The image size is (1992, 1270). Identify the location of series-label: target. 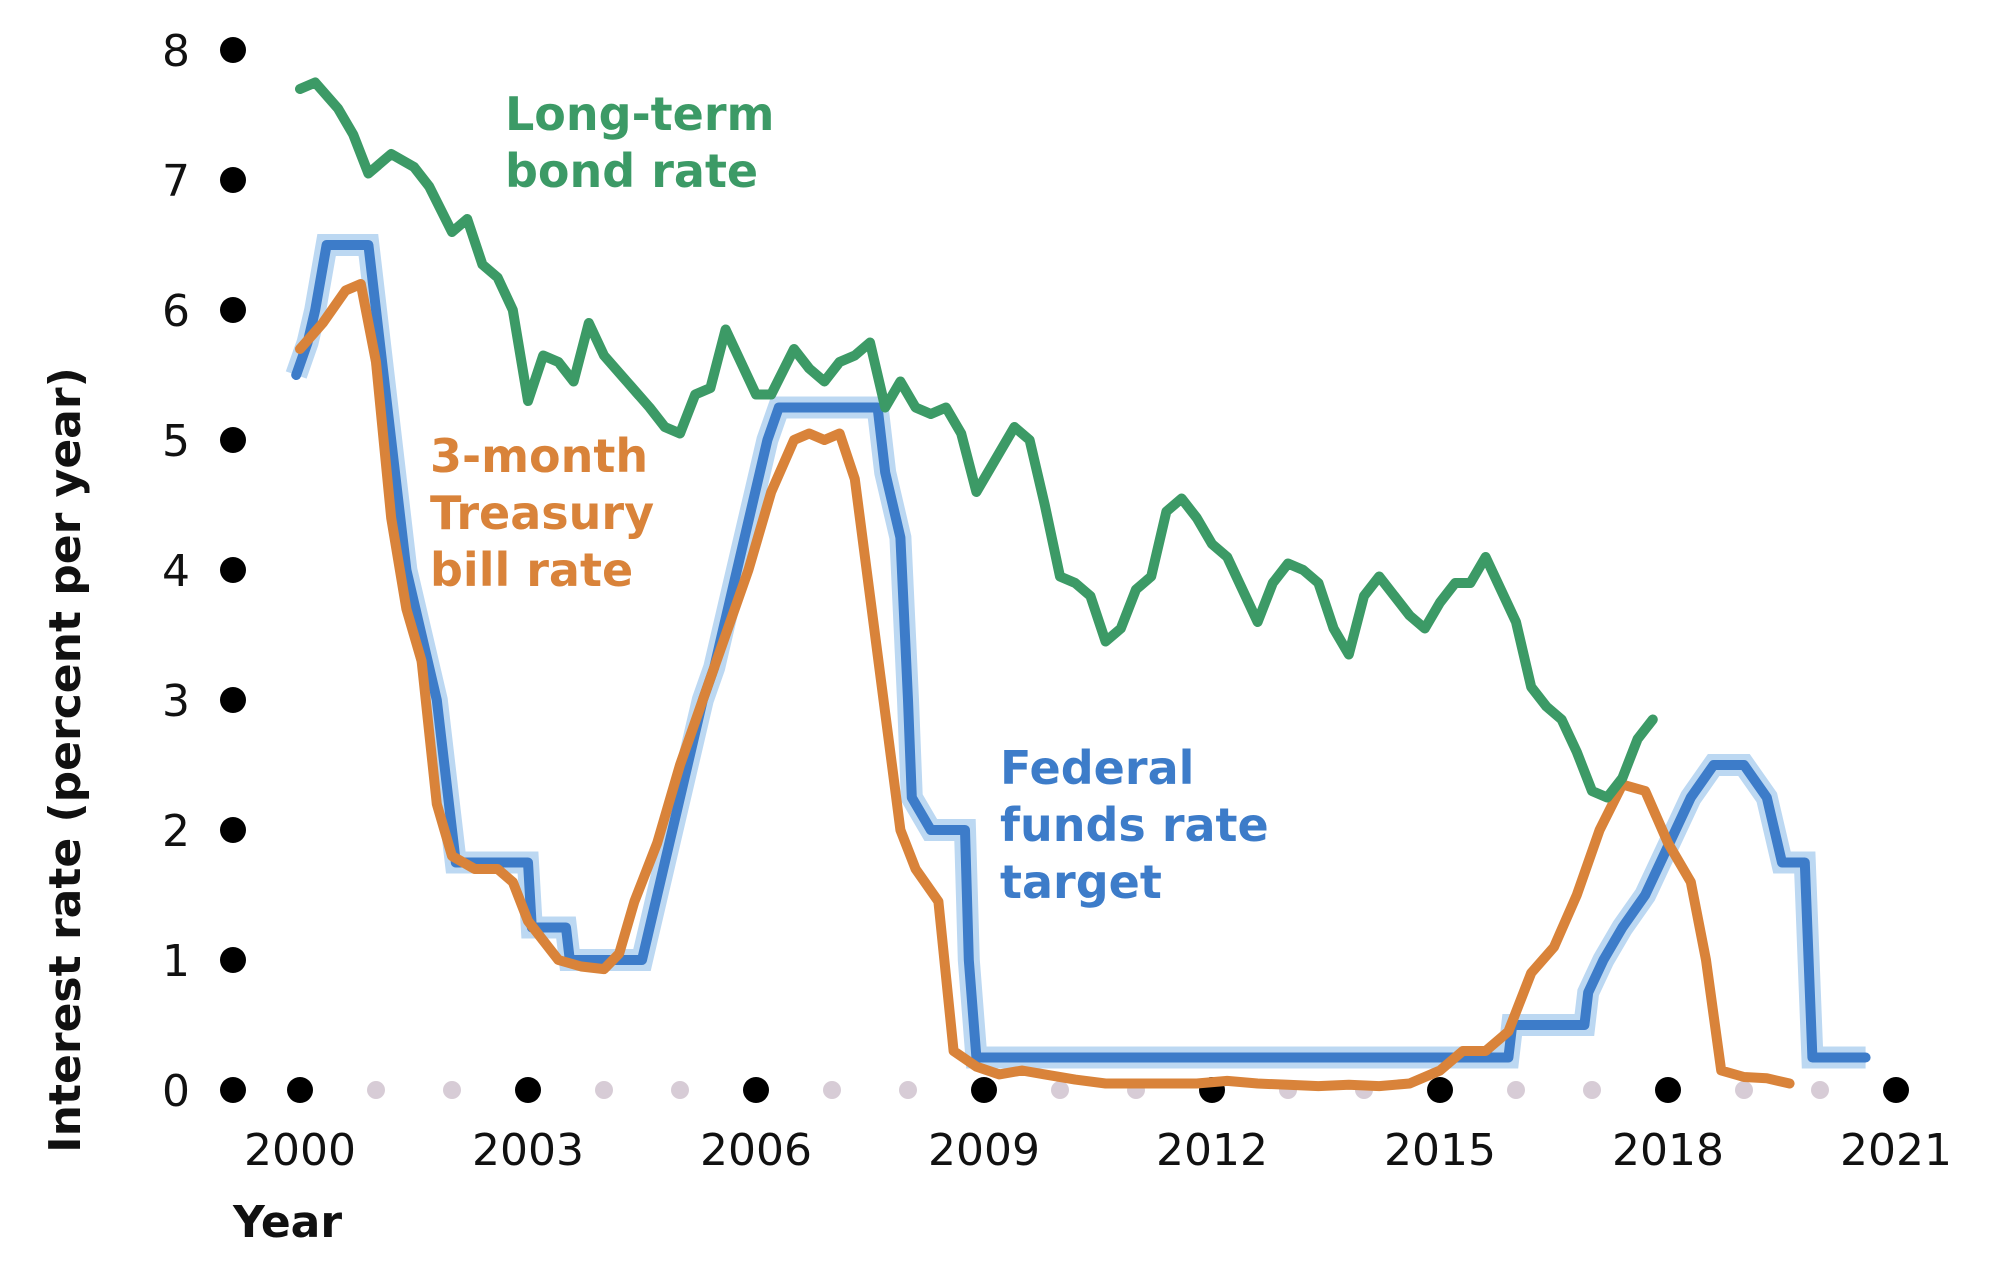
(1081, 882).